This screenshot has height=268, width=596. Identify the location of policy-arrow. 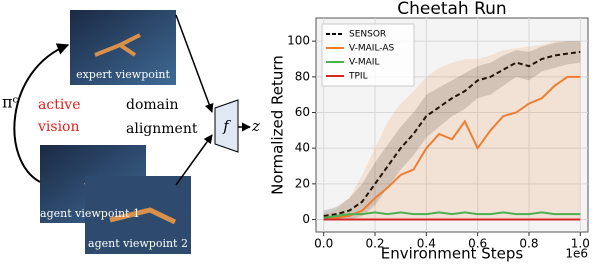
(41, 113).